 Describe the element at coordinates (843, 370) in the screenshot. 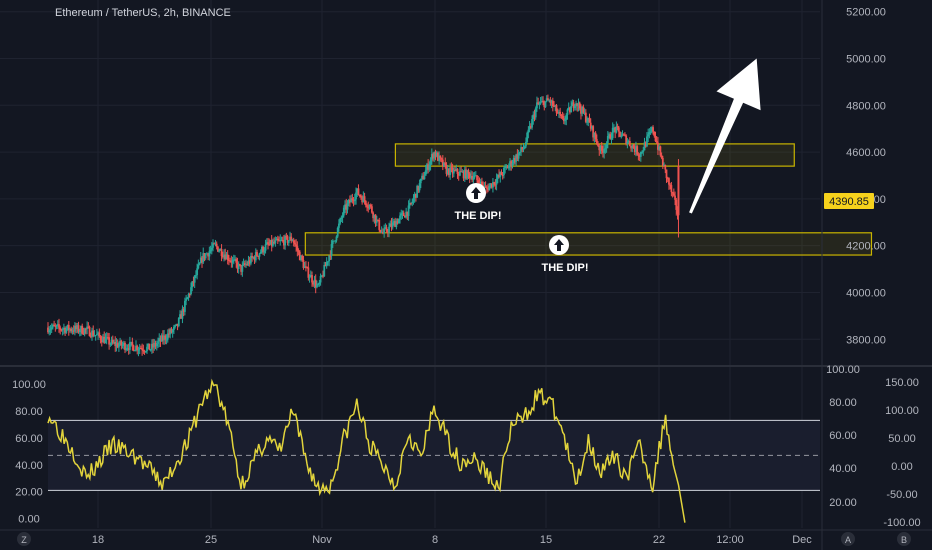

I see `osc-right-axis-a-label: 100.00` at that location.